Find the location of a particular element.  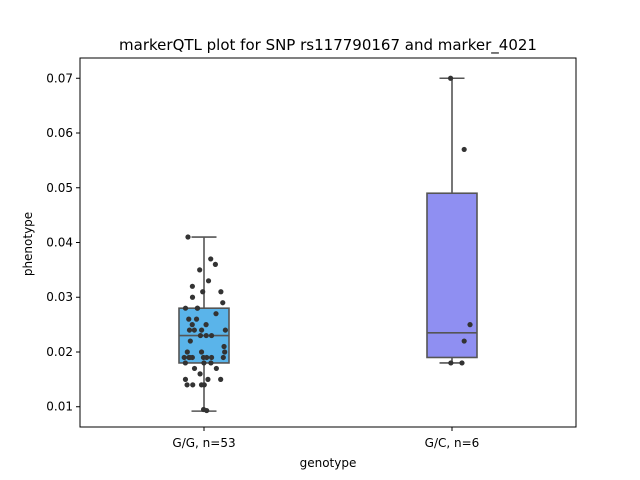

y-tick-label: 0.07 is located at coordinates (59, 78).